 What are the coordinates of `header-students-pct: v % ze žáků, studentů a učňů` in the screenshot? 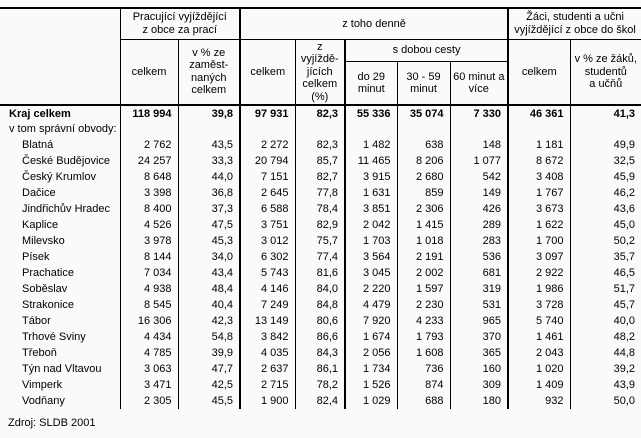 It's located at (605, 72).